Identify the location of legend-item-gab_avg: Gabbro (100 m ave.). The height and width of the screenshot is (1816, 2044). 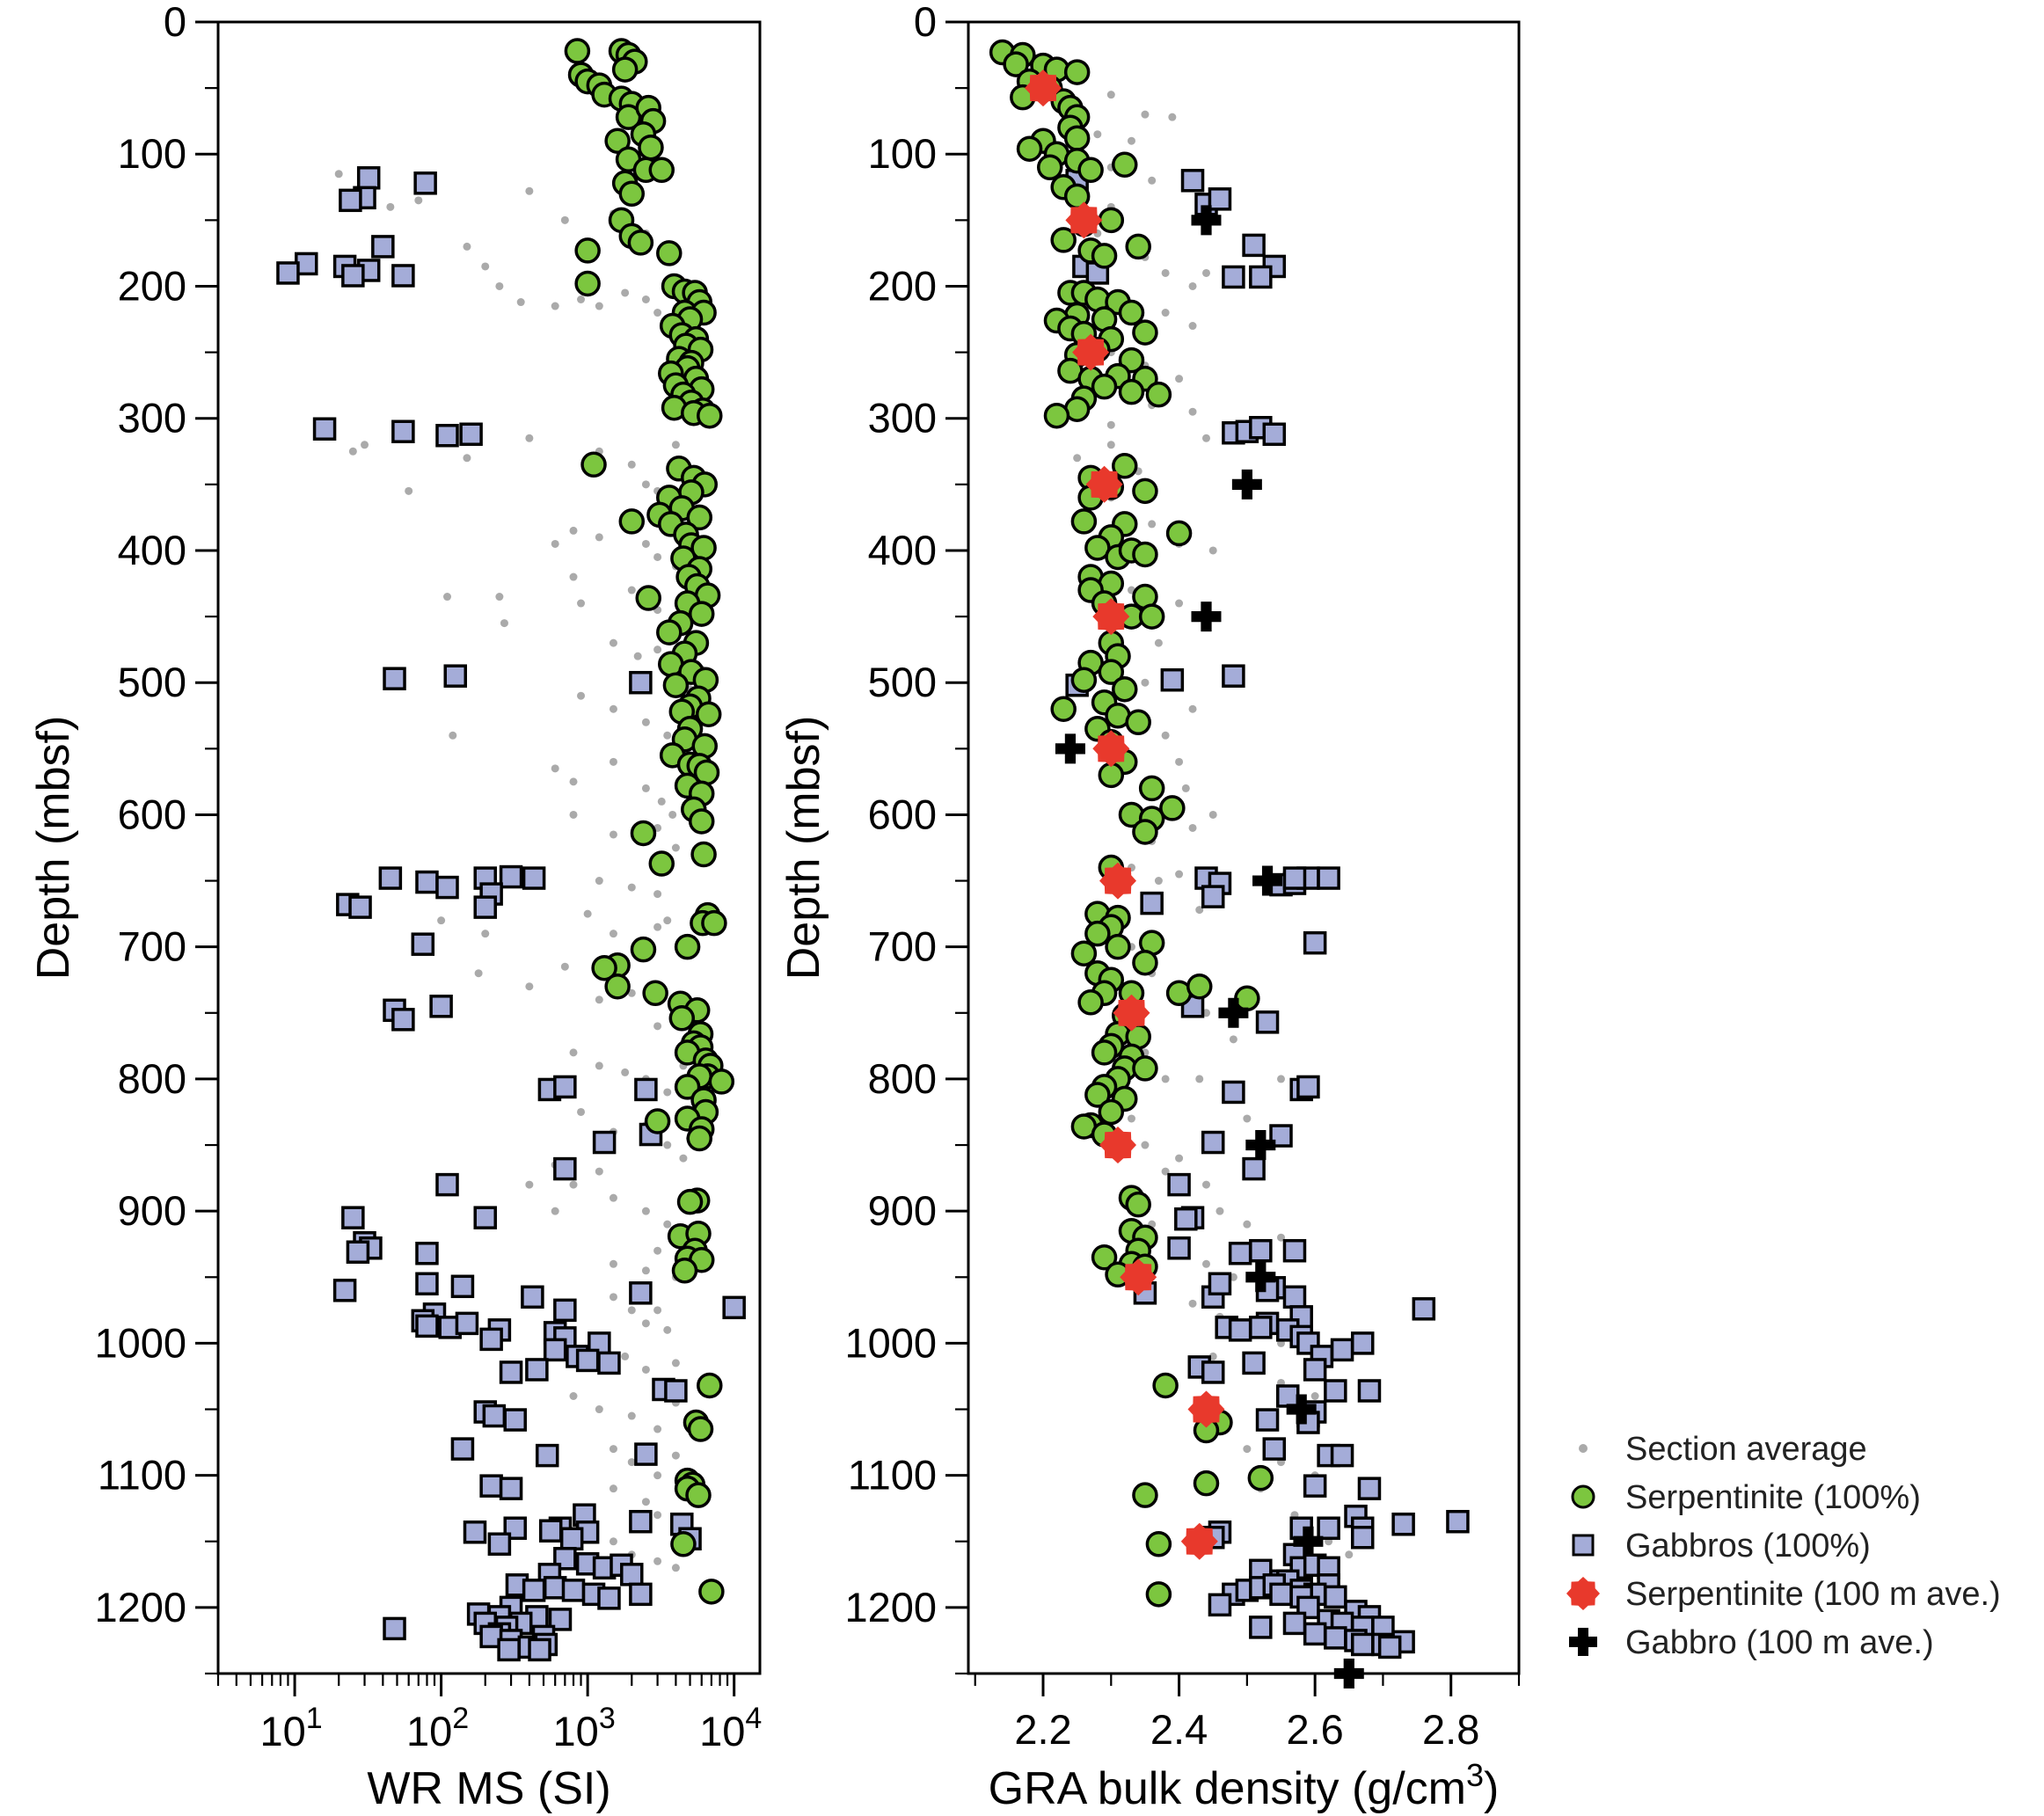
(1751, 1642).